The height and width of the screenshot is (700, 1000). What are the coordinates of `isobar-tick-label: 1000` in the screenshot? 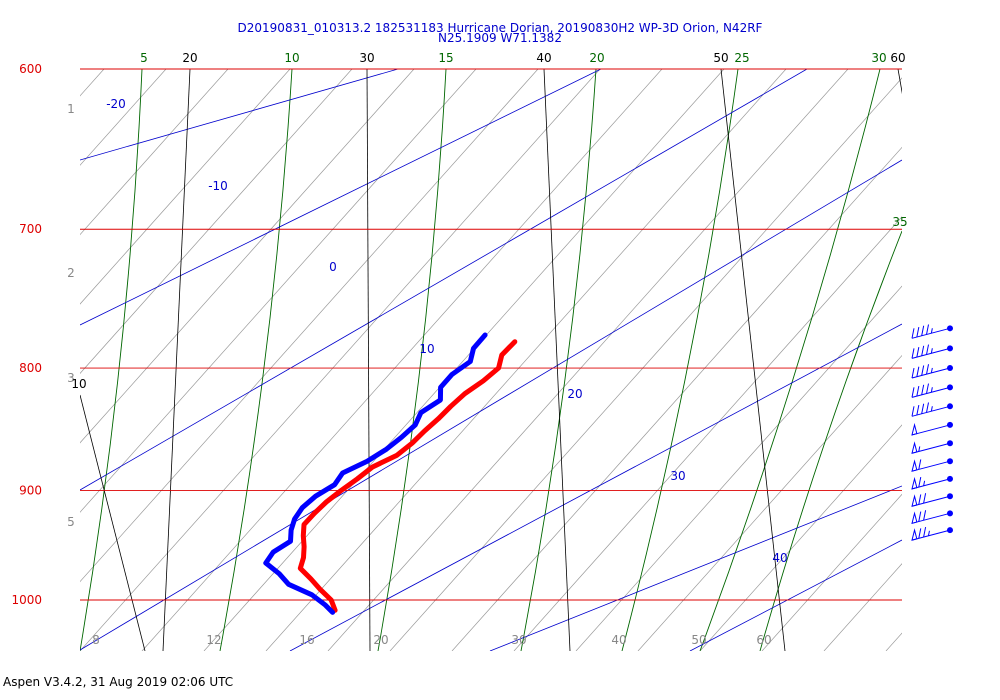 It's located at (26, 600).